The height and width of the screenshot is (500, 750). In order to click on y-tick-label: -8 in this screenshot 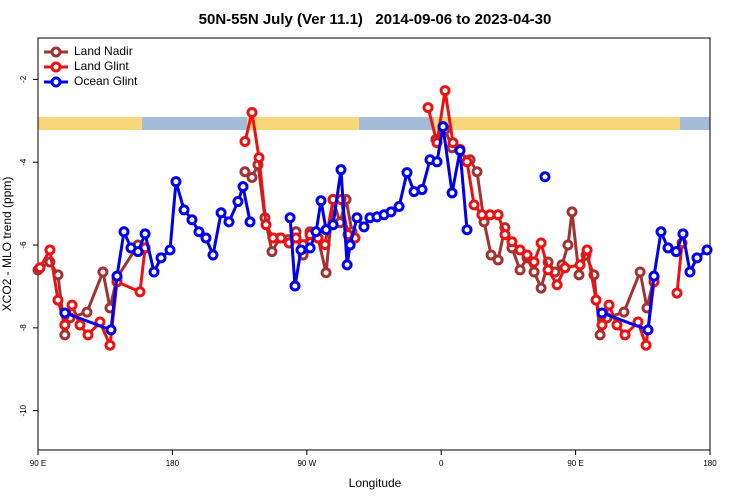, I will do `click(23, 328)`.